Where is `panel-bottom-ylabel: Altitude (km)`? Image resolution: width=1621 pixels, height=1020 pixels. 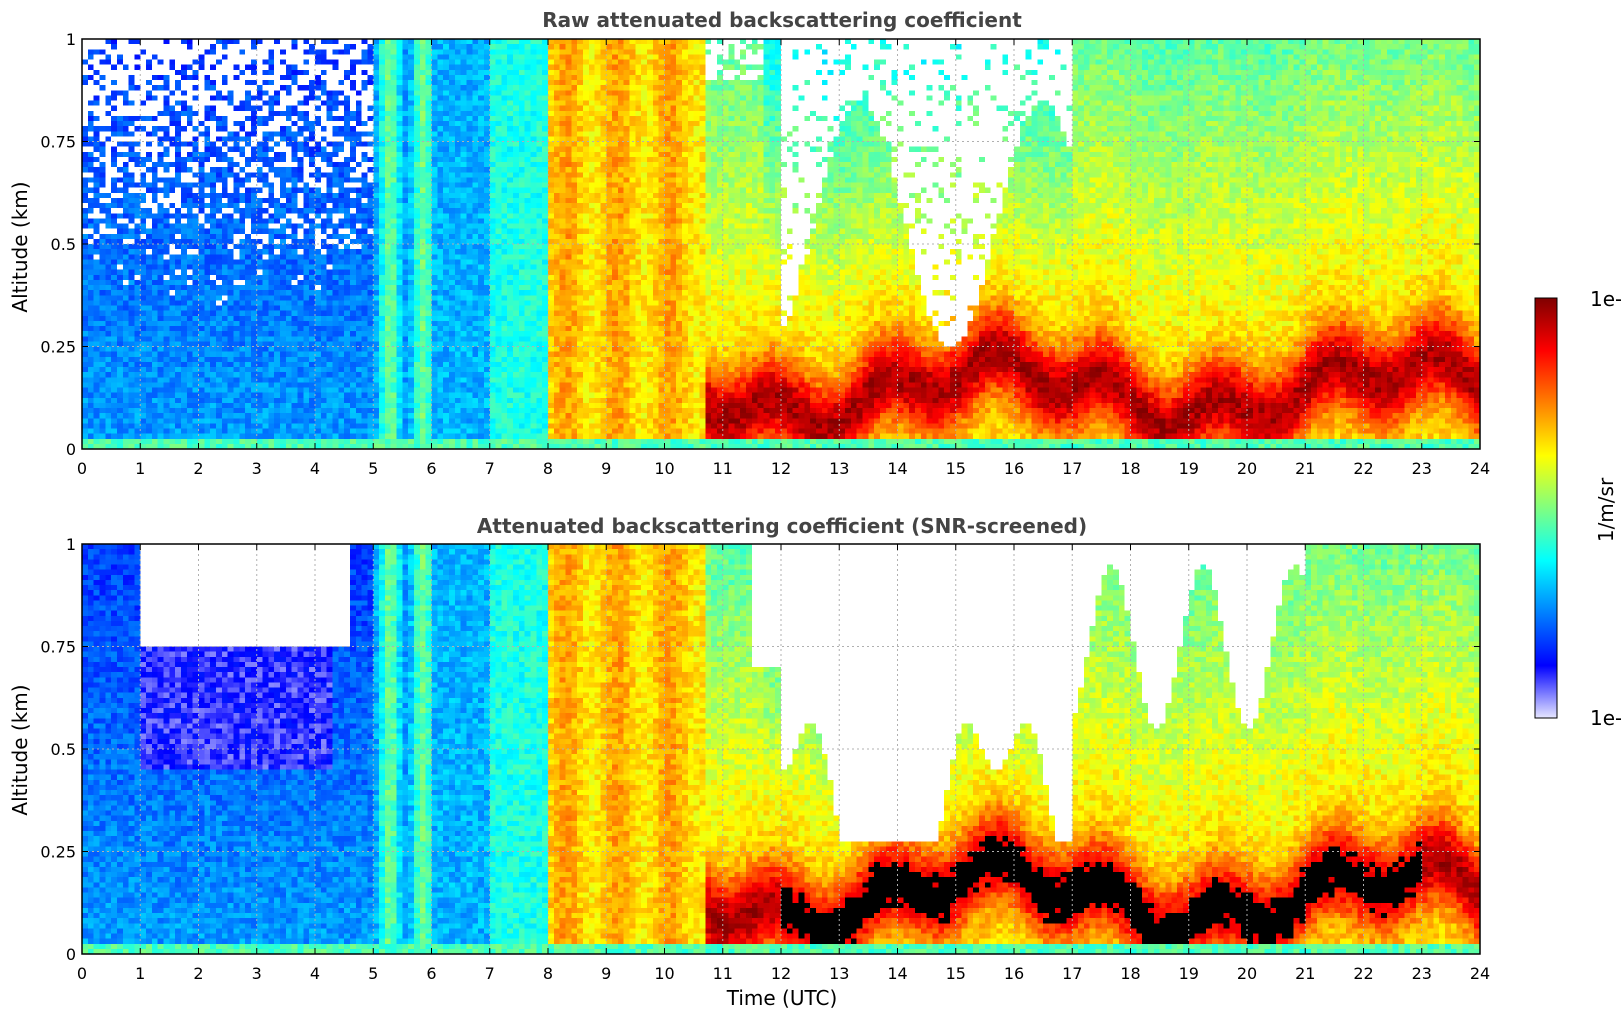
panel-bottom-ylabel: Altitude (km) is located at coordinates (20, 749).